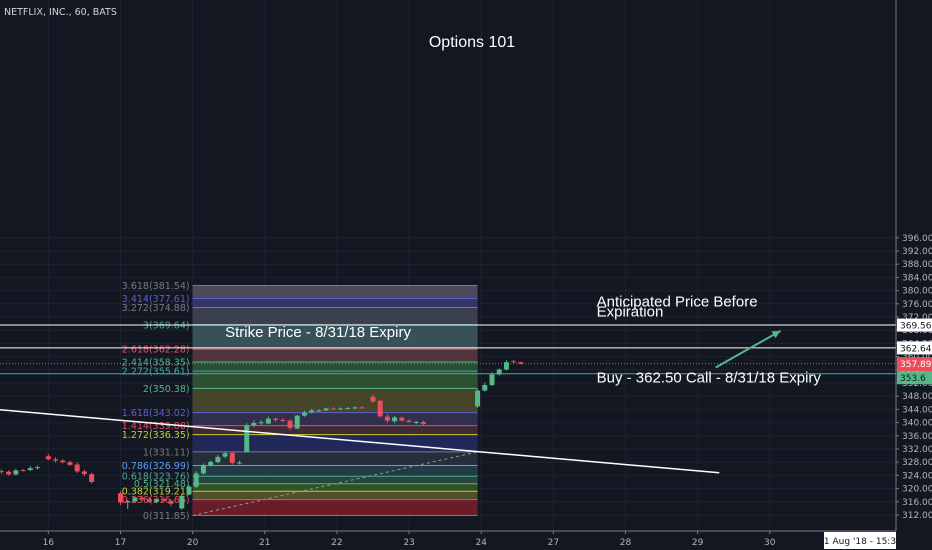 This screenshot has width=932, height=550. Describe the element at coordinates (917, 516) in the screenshot. I see `price-tick-label: 312.00` at that location.